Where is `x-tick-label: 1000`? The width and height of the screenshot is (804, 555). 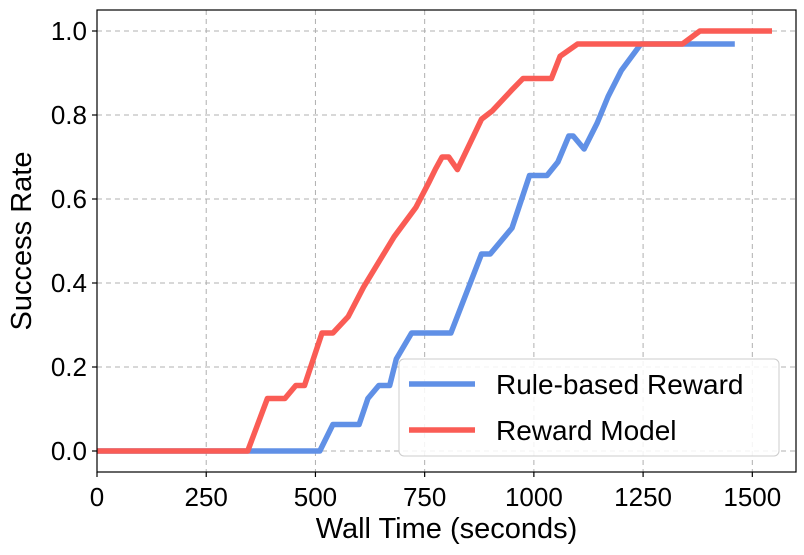 x-tick-label: 1000 is located at coordinates (534, 497).